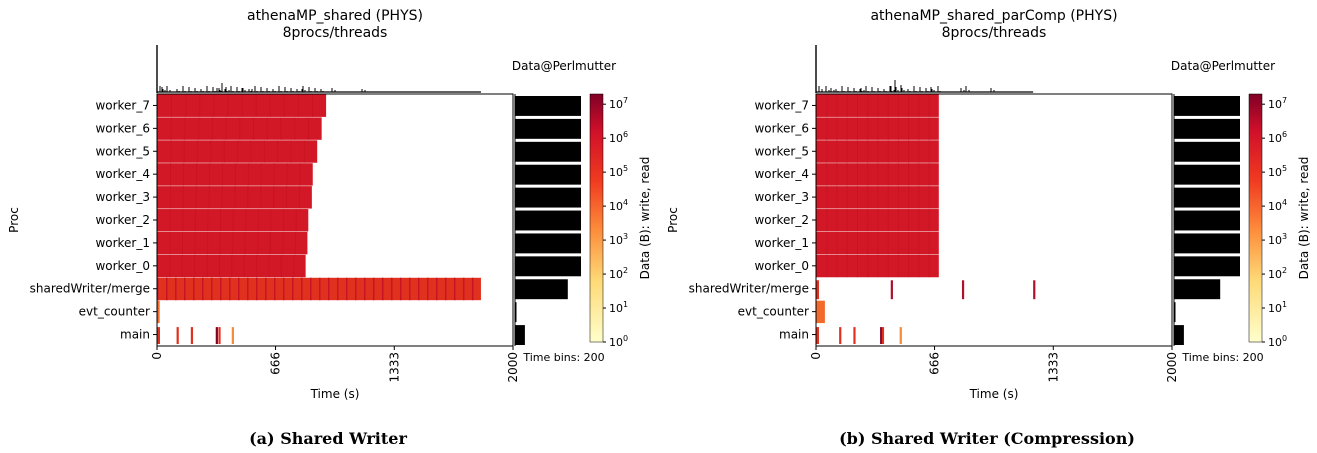 The image size is (1317, 453). What do you see at coordinates (1223, 66) in the screenshot?
I see `side-bar-label: Data@Perlmutter` at bounding box center [1223, 66].